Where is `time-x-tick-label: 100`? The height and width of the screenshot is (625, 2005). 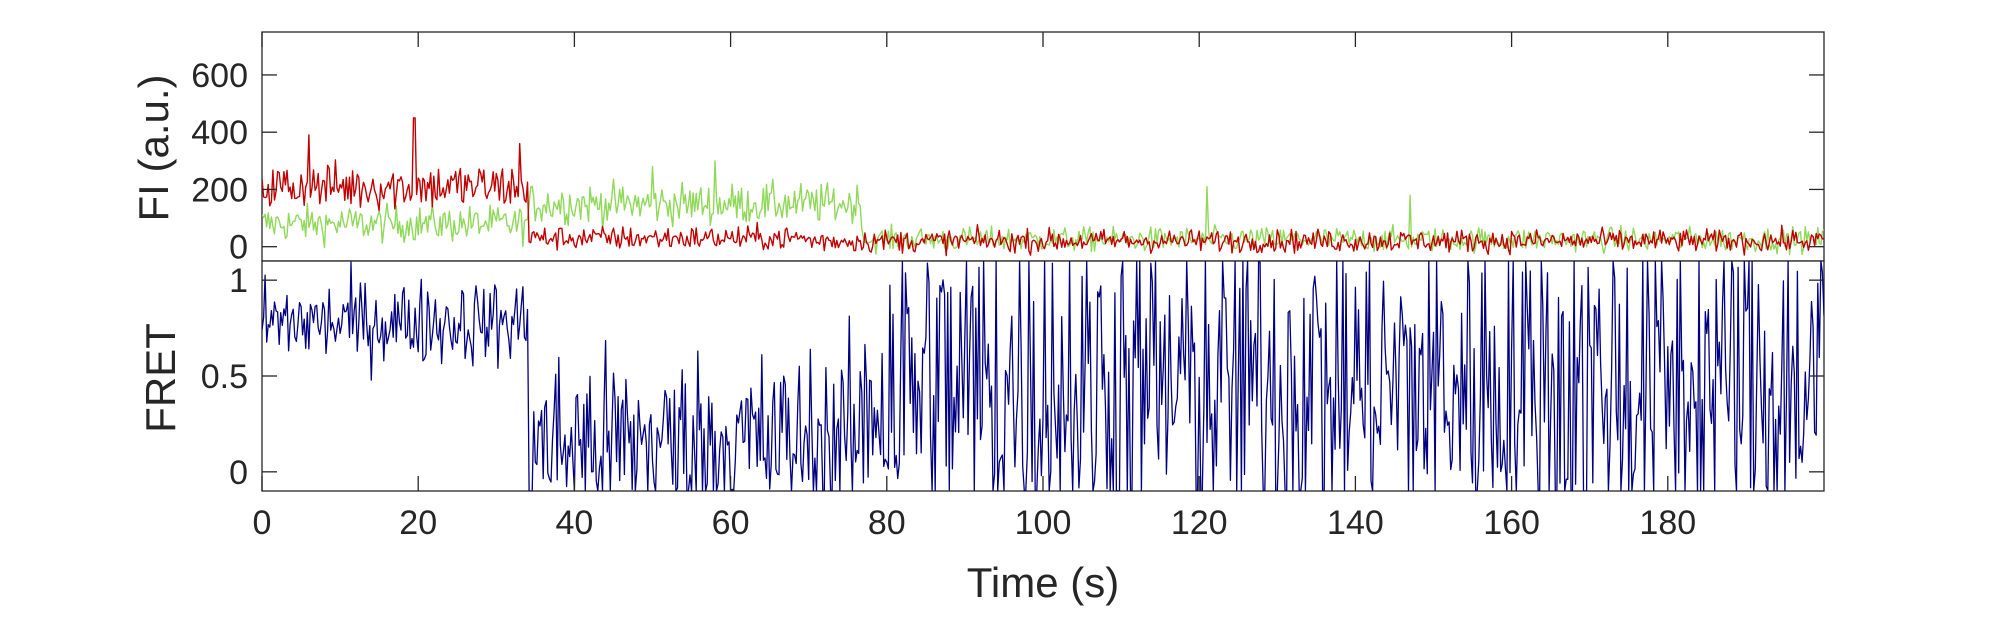
time-x-tick-label: 100 is located at coordinates (1043, 523).